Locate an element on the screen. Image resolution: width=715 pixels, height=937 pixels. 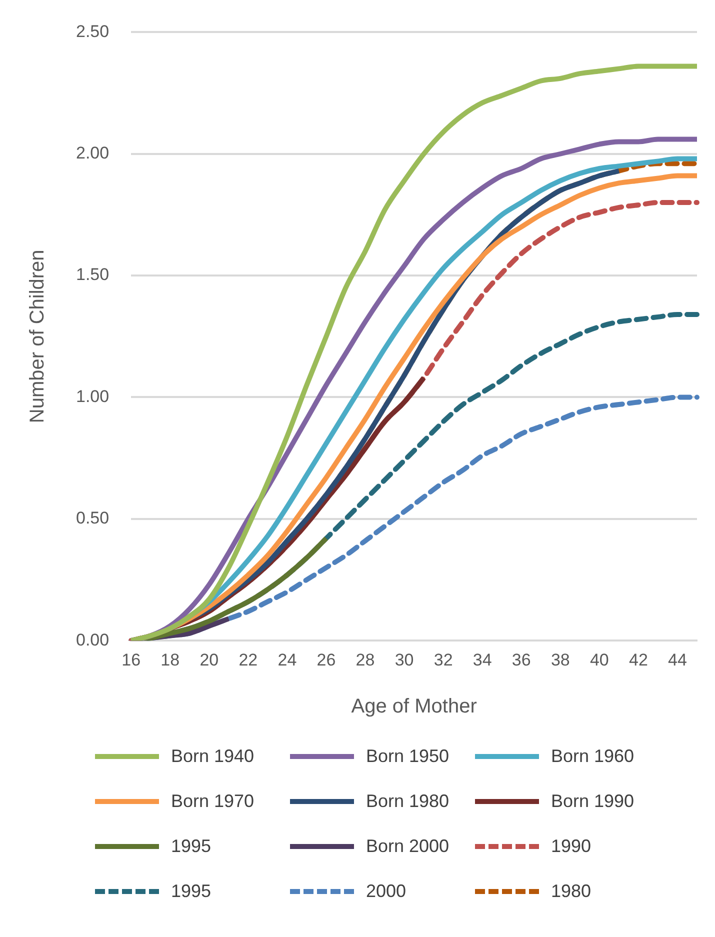
x-tick-label: 22 is located at coordinates (248, 660).